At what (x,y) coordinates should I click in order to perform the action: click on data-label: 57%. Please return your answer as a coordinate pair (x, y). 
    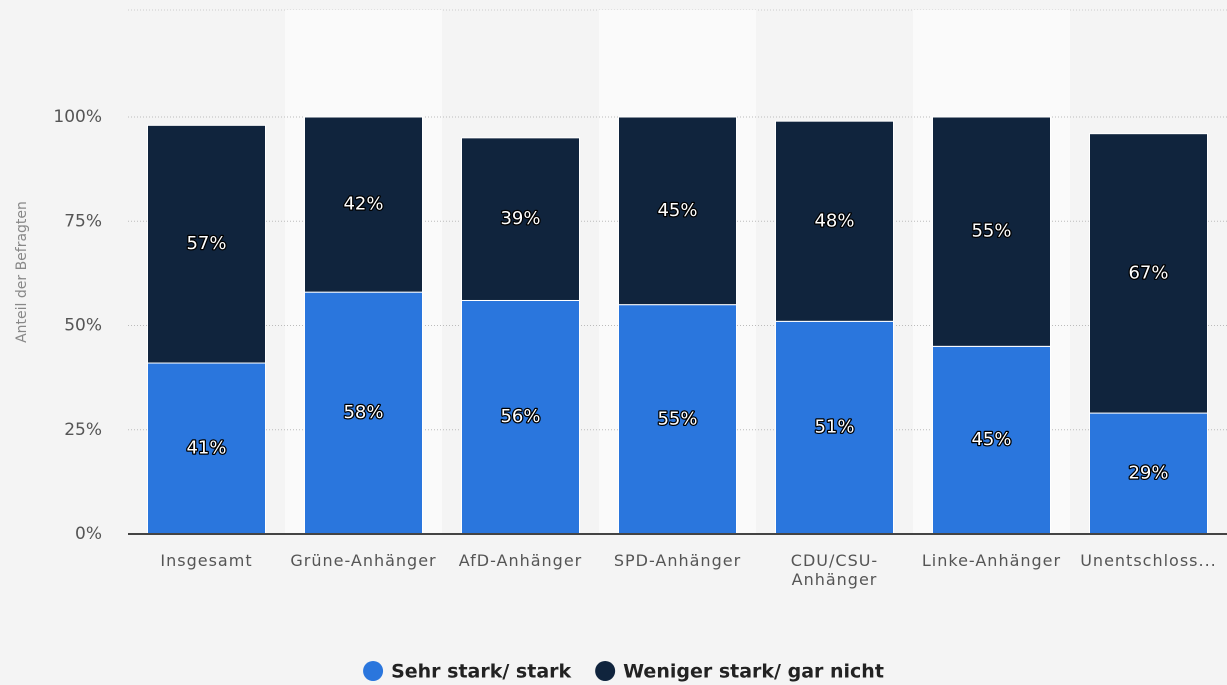
    Looking at the image, I should click on (206, 243).